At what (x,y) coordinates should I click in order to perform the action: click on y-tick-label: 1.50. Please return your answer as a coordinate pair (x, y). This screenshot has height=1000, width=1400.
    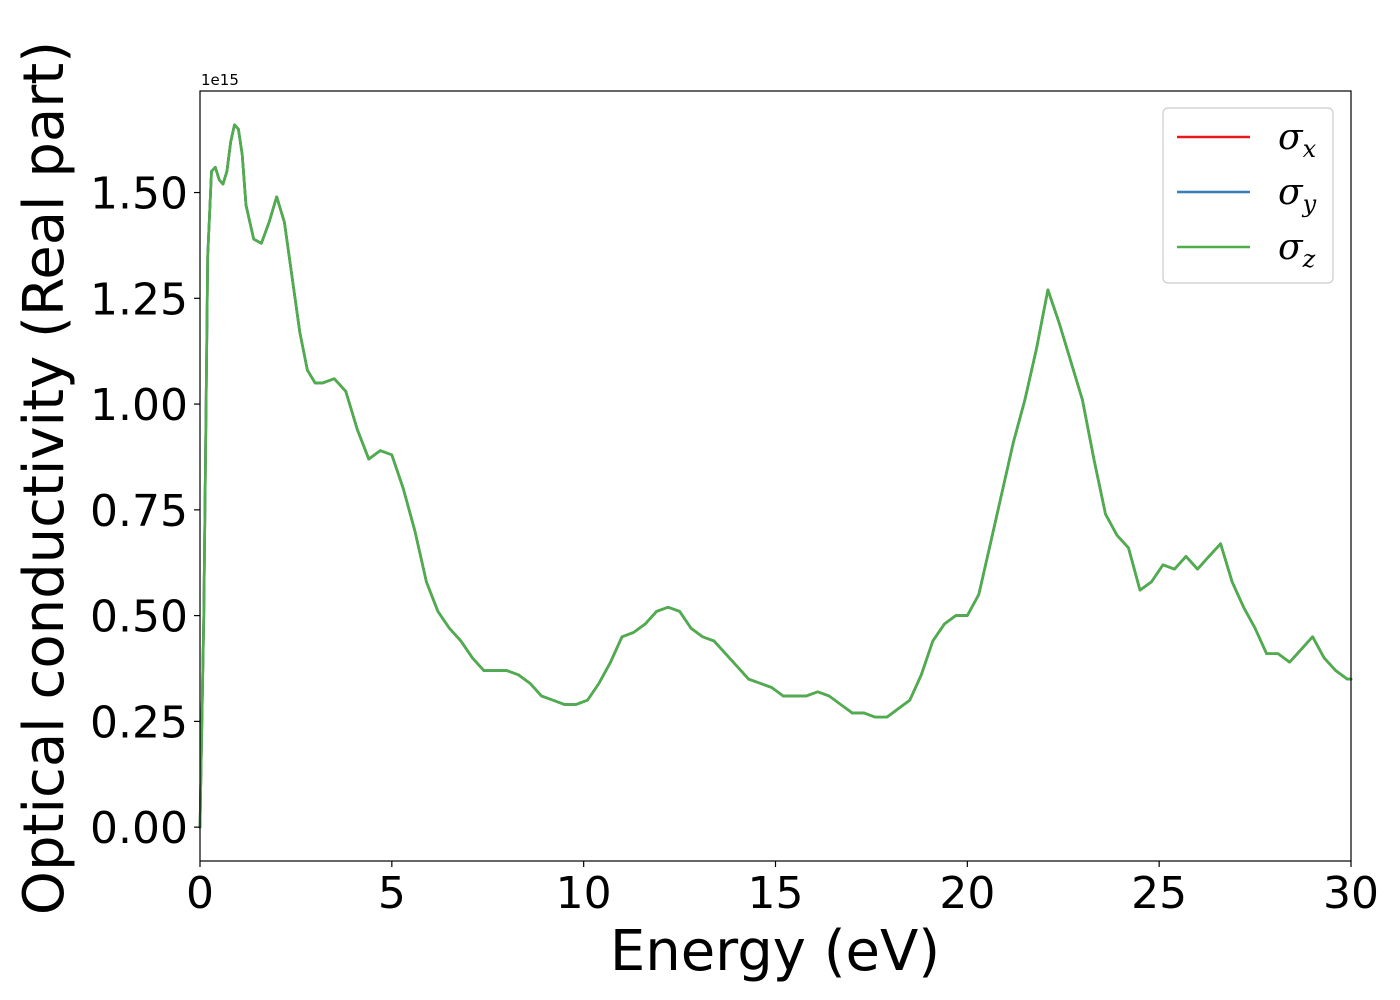
    Looking at the image, I should click on (139, 194).